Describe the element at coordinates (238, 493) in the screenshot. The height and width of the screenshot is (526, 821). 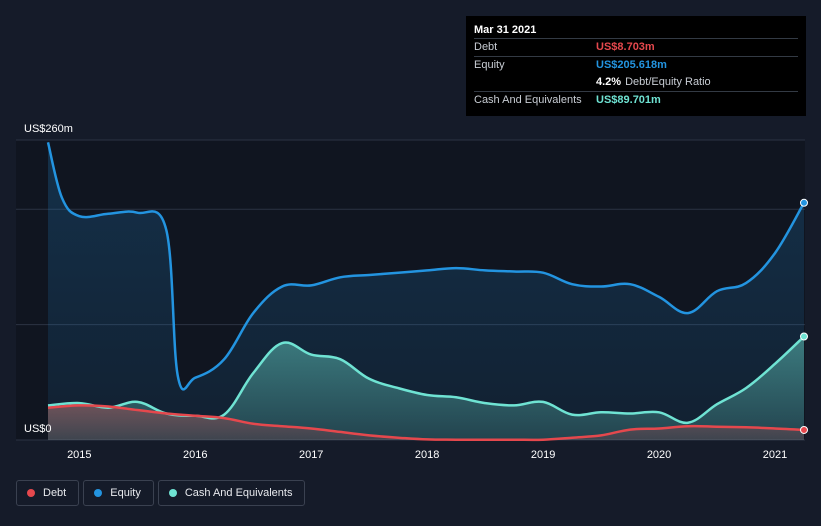
I see `legend-cash-label: Cash And Equivalents` at that location.